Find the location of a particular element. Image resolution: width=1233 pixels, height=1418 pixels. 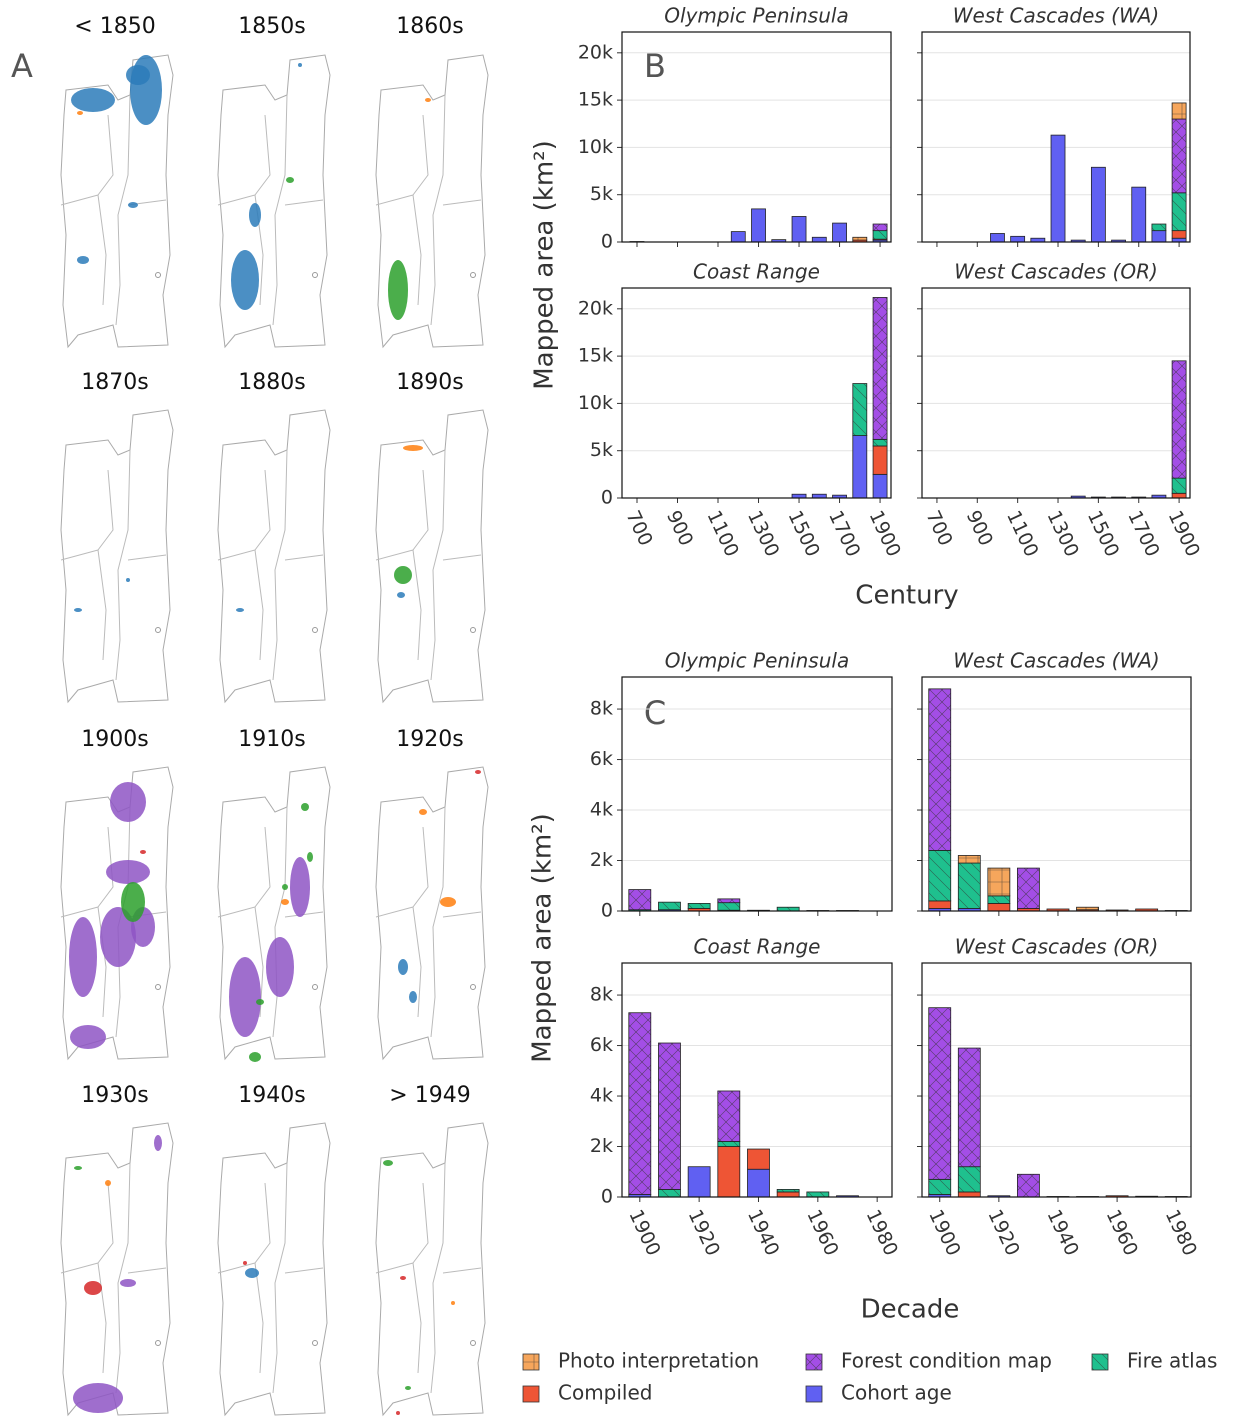

x-tick-label: 700 is located at coordinates (638, 528).